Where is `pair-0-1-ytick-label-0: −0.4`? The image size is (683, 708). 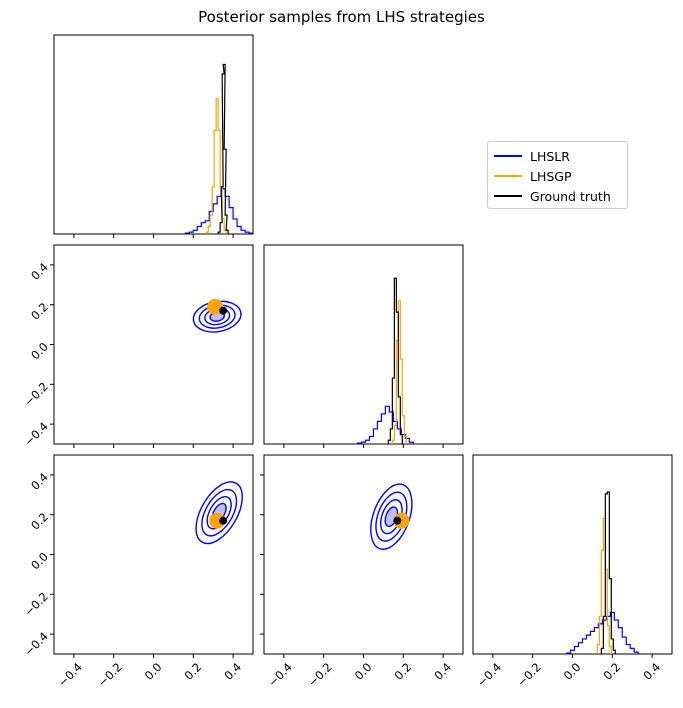 pair-0-1-ytick-label-0: −0.4 is located at coordinates (36, 434).